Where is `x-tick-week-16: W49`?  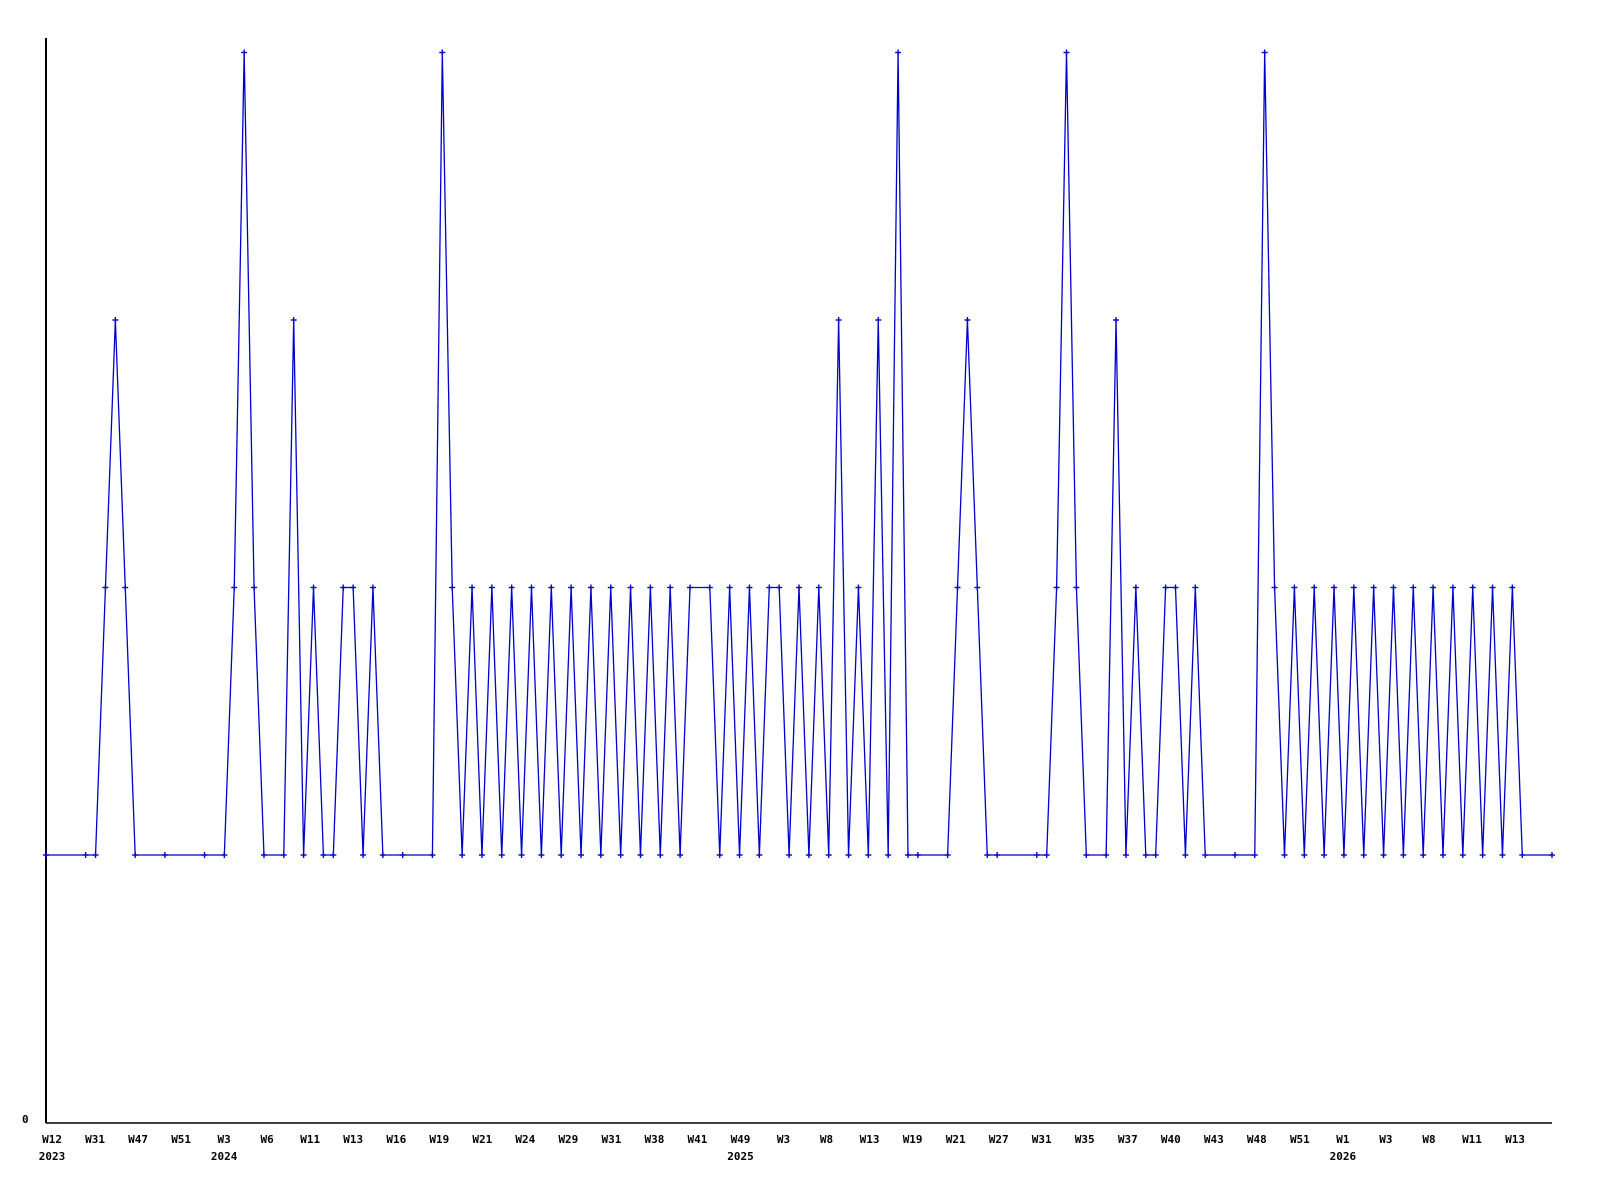 x-tick-week-16: W49 is located at coordinates (740, 1139).